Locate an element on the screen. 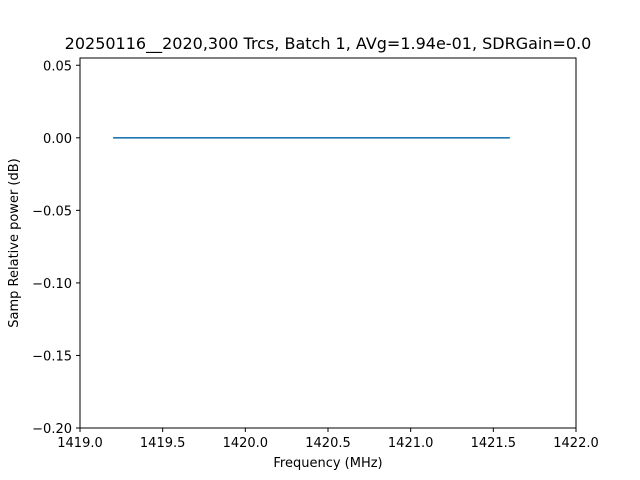  x-tick-label: 1420.0 is located at coordinates (246, 443).